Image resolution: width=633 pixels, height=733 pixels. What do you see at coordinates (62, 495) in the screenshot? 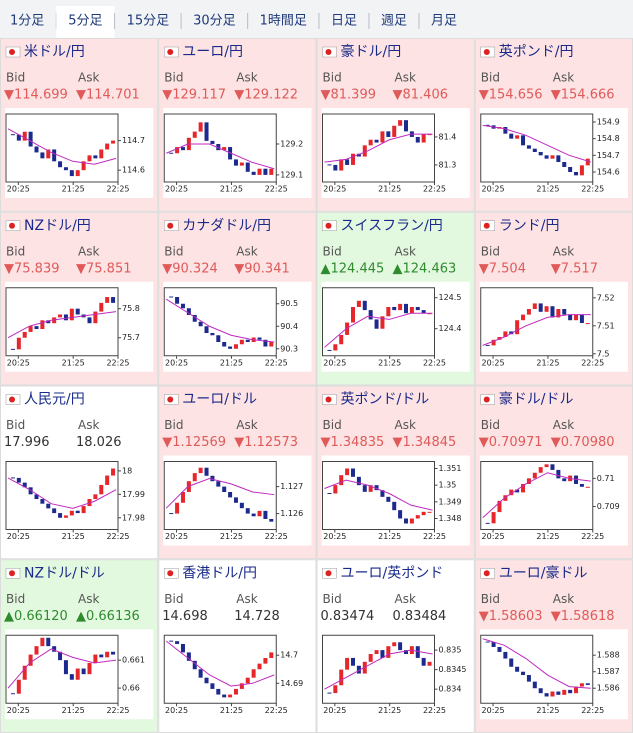
I see `plot-area` at bounding box center [62, 495].